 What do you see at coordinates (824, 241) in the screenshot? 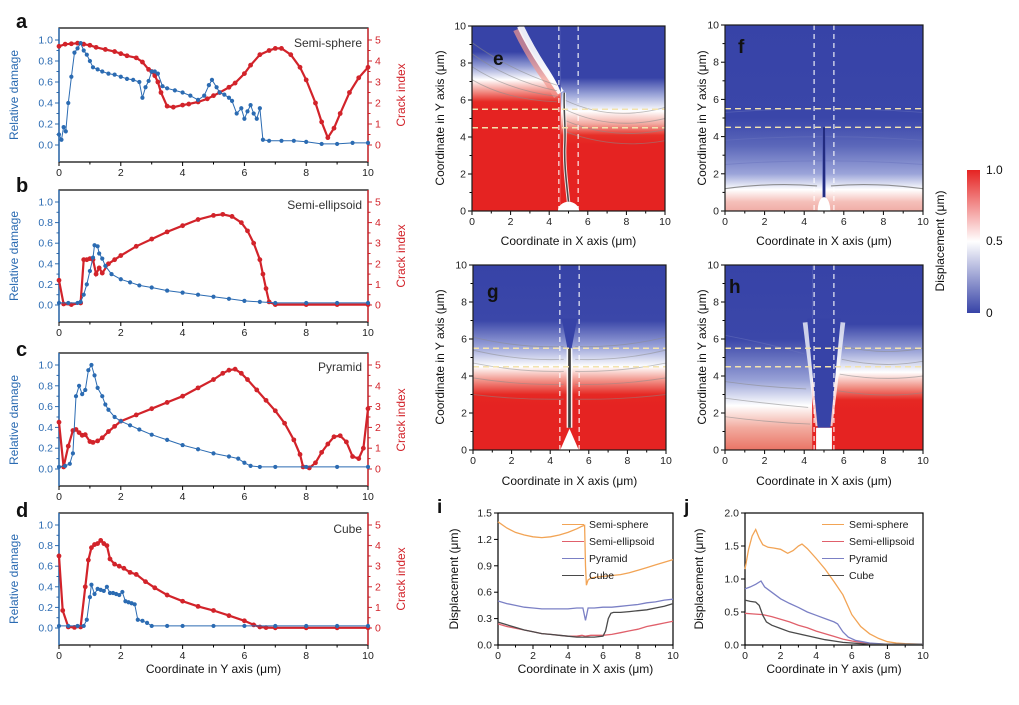
I see `panel-f-xaxis-title: Coordinate in X axis (μm)` at bounding box center [824, 241].